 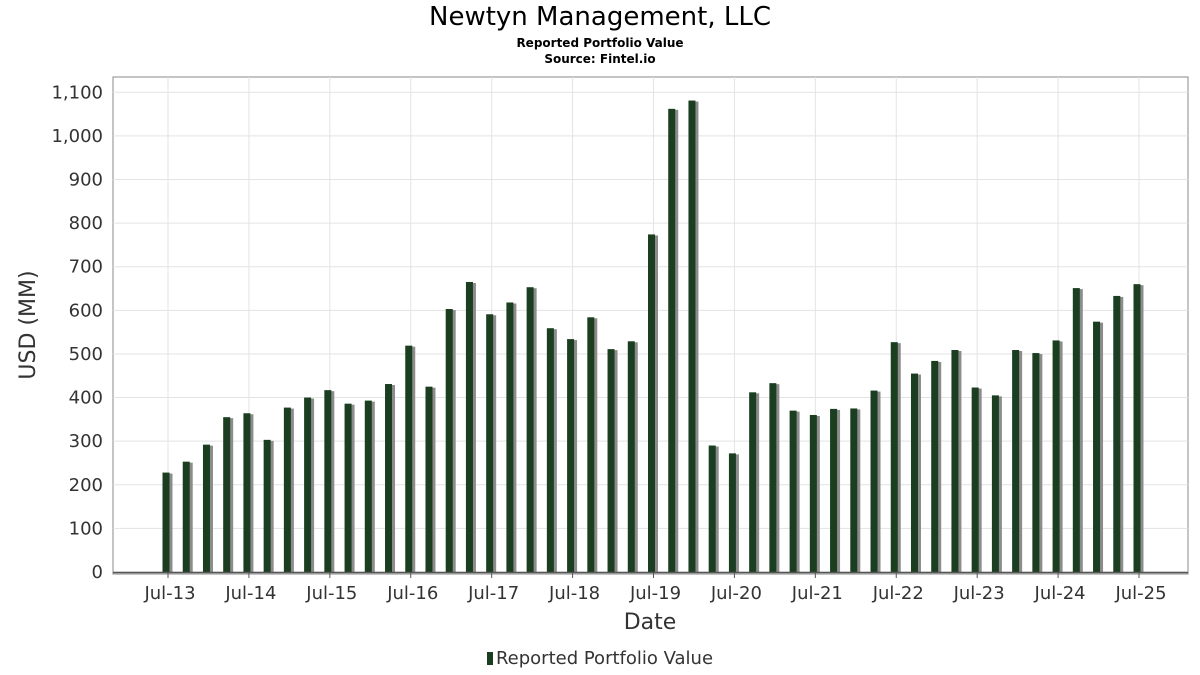 I want to click on legend: Reported Portfolio Value, so click(x=600, y=658).